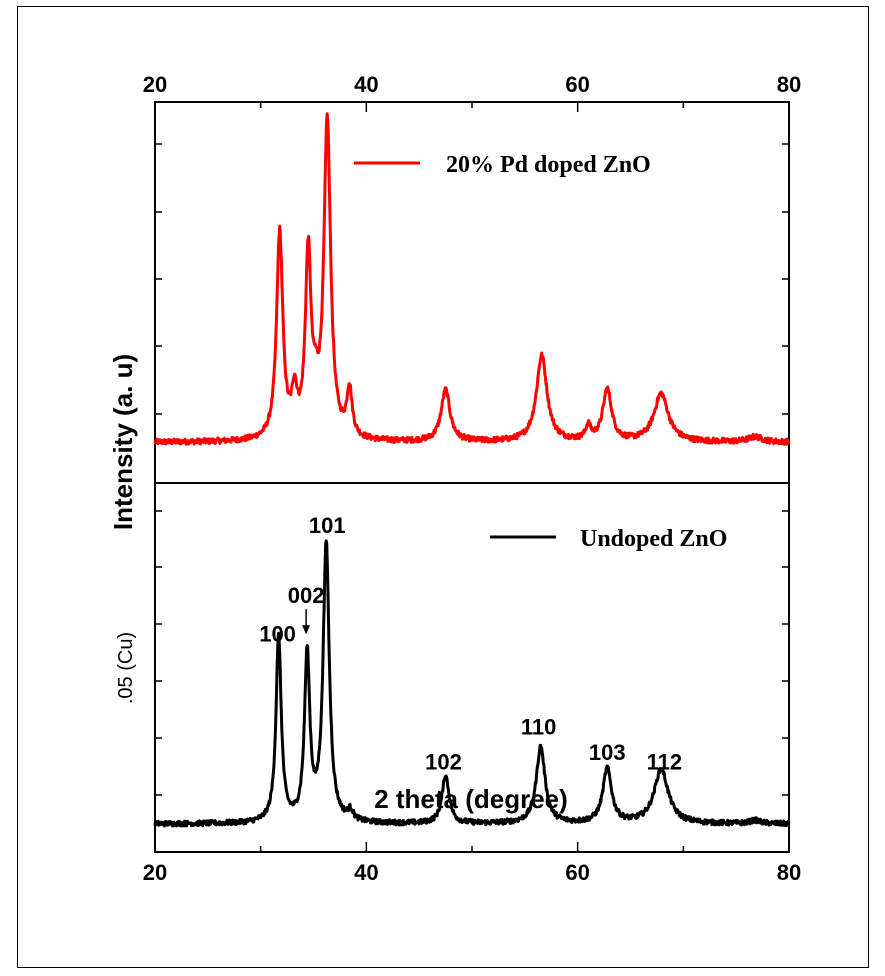  Describe the element at coordinates (789, 872) in the screenshot. I see `x-tick-label-bottom: 80` at that location.